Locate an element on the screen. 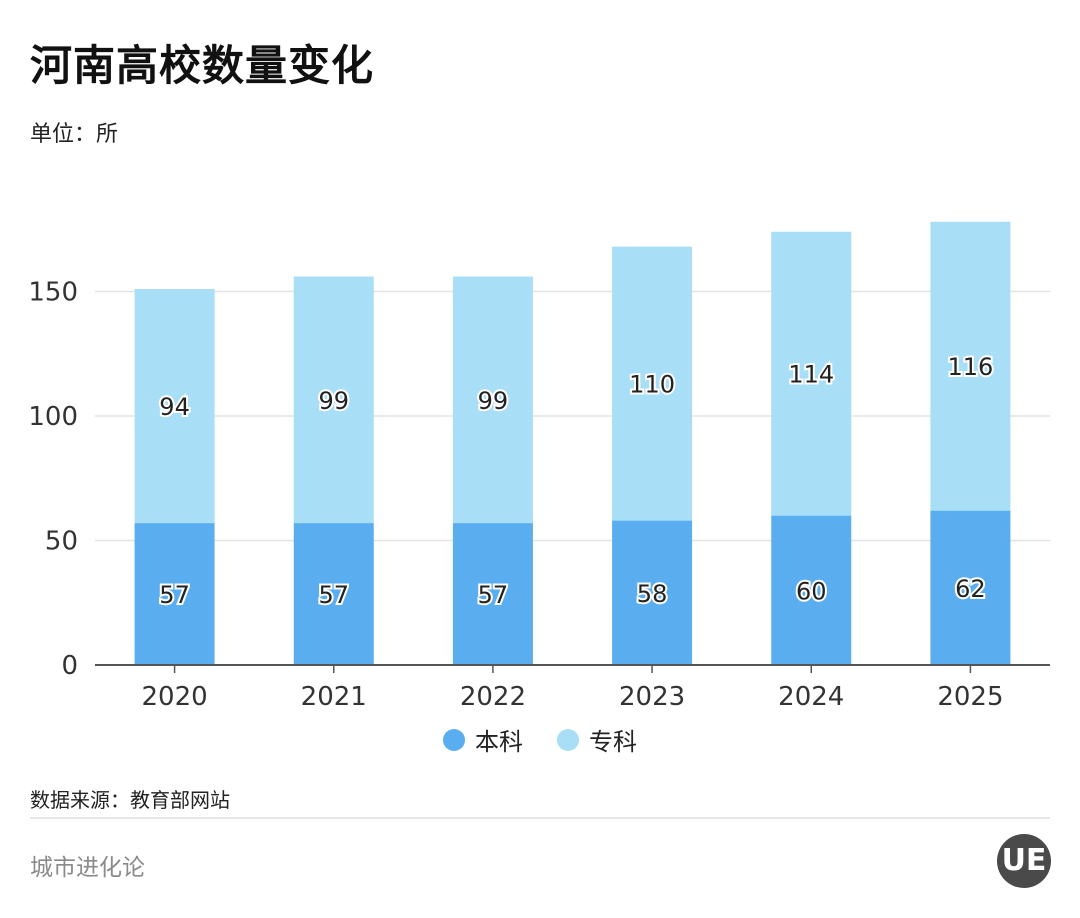 Image resolution: width=1080 pixels, height=918 pixels. data-label-vocational: 114 is located at coordinates (811, 375).